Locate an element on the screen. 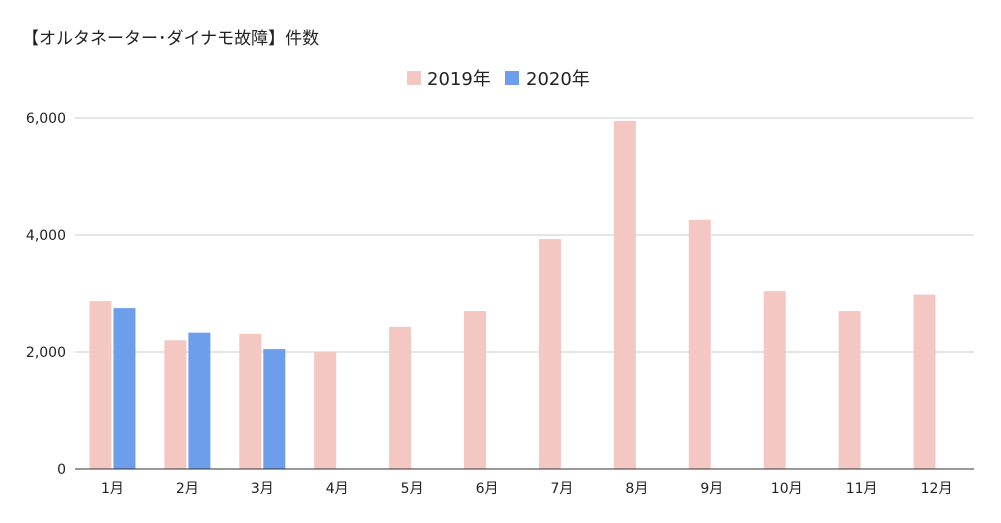 This screenshot has width=1001, height=523. x-tick-label: 1月 is located at coordinates (112, 489).